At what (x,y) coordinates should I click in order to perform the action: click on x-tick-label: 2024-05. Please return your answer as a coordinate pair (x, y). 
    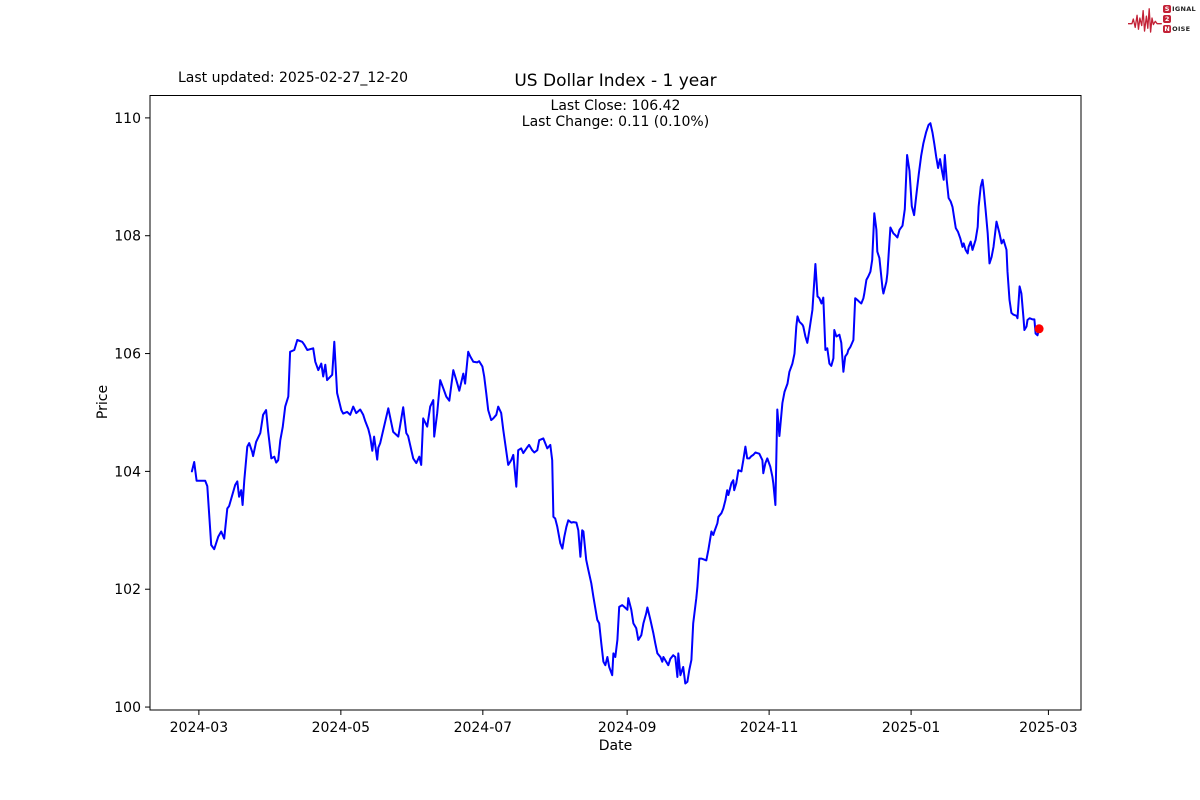
    Looking at the image, I should click on (341, 728).